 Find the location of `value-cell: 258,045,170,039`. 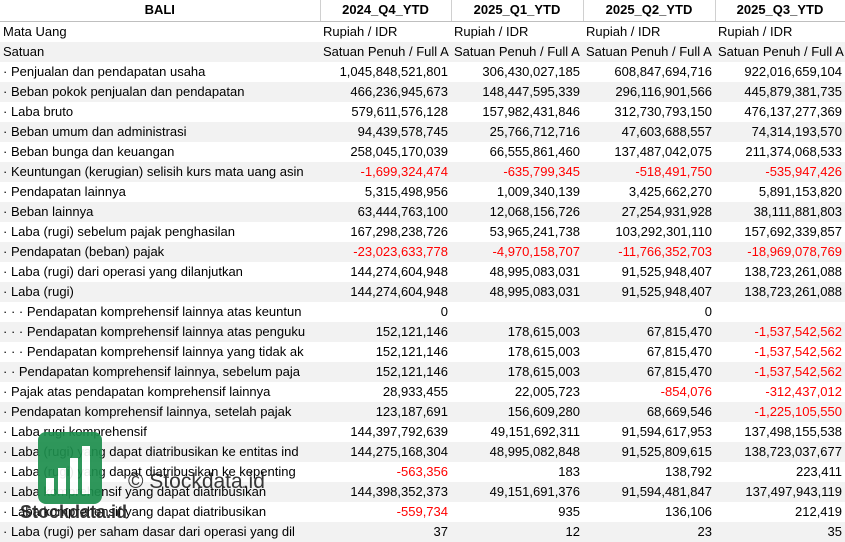

value-cell: 258,045,170,039 is located at coordinates (399, 151).